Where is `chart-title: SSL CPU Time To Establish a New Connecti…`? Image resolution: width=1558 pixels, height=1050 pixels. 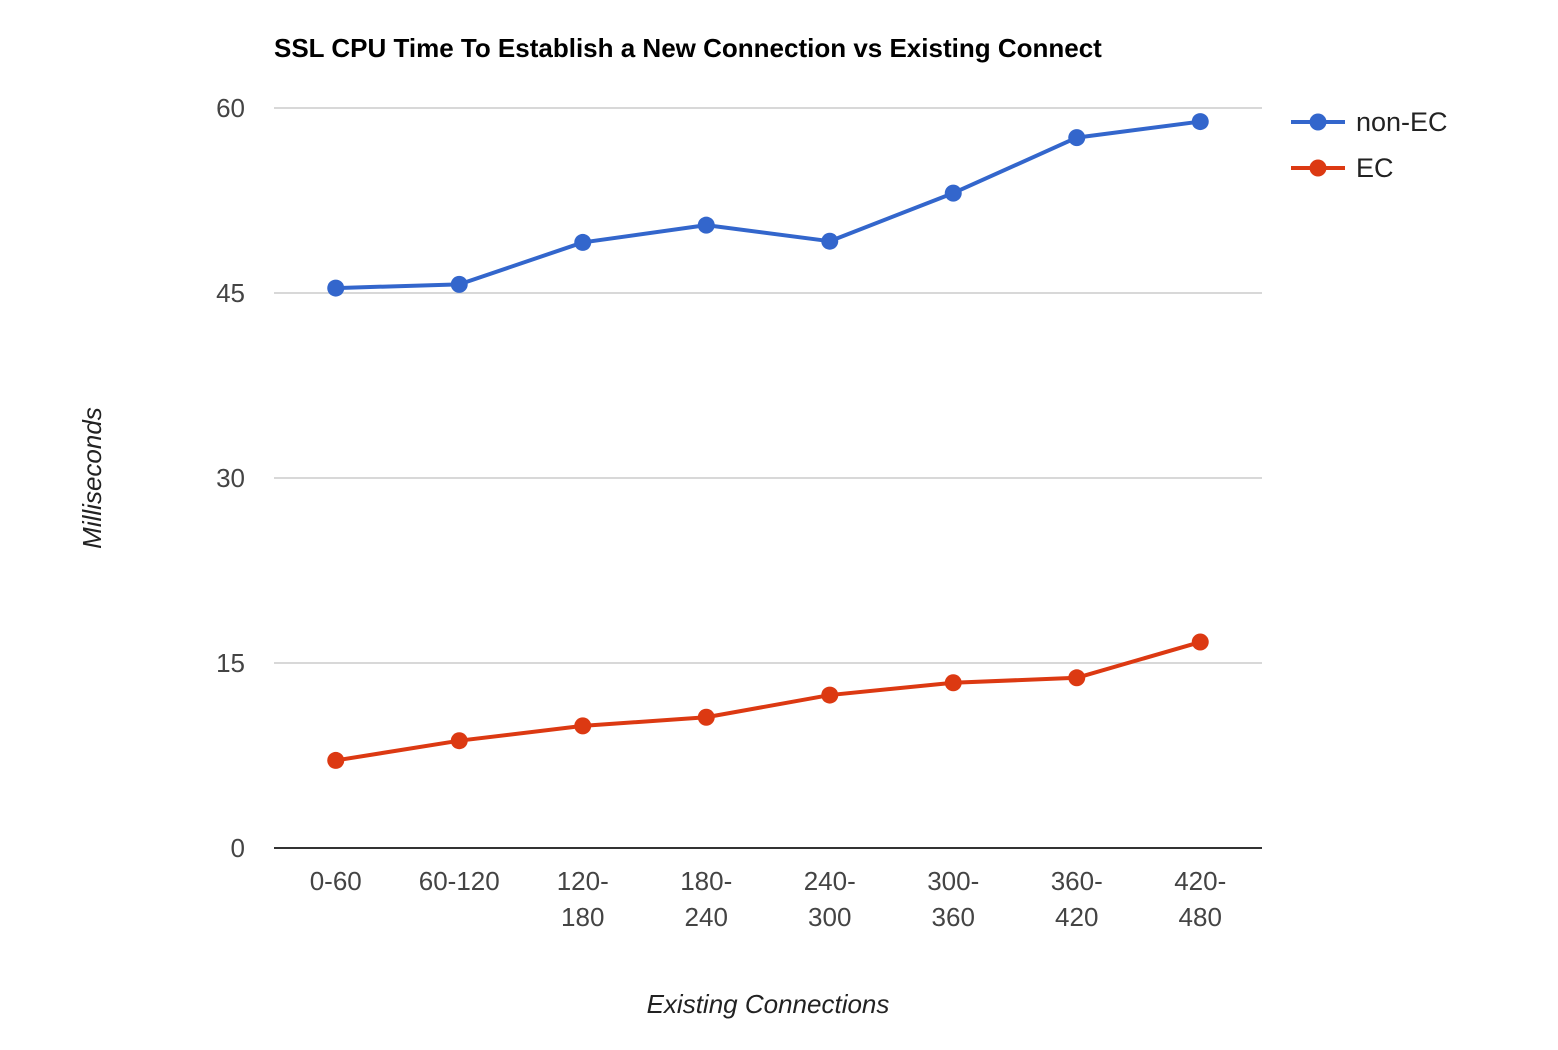 chart-title: SSL CPU Time To Establish a New Connecti… is located at coordinates (688, 48).